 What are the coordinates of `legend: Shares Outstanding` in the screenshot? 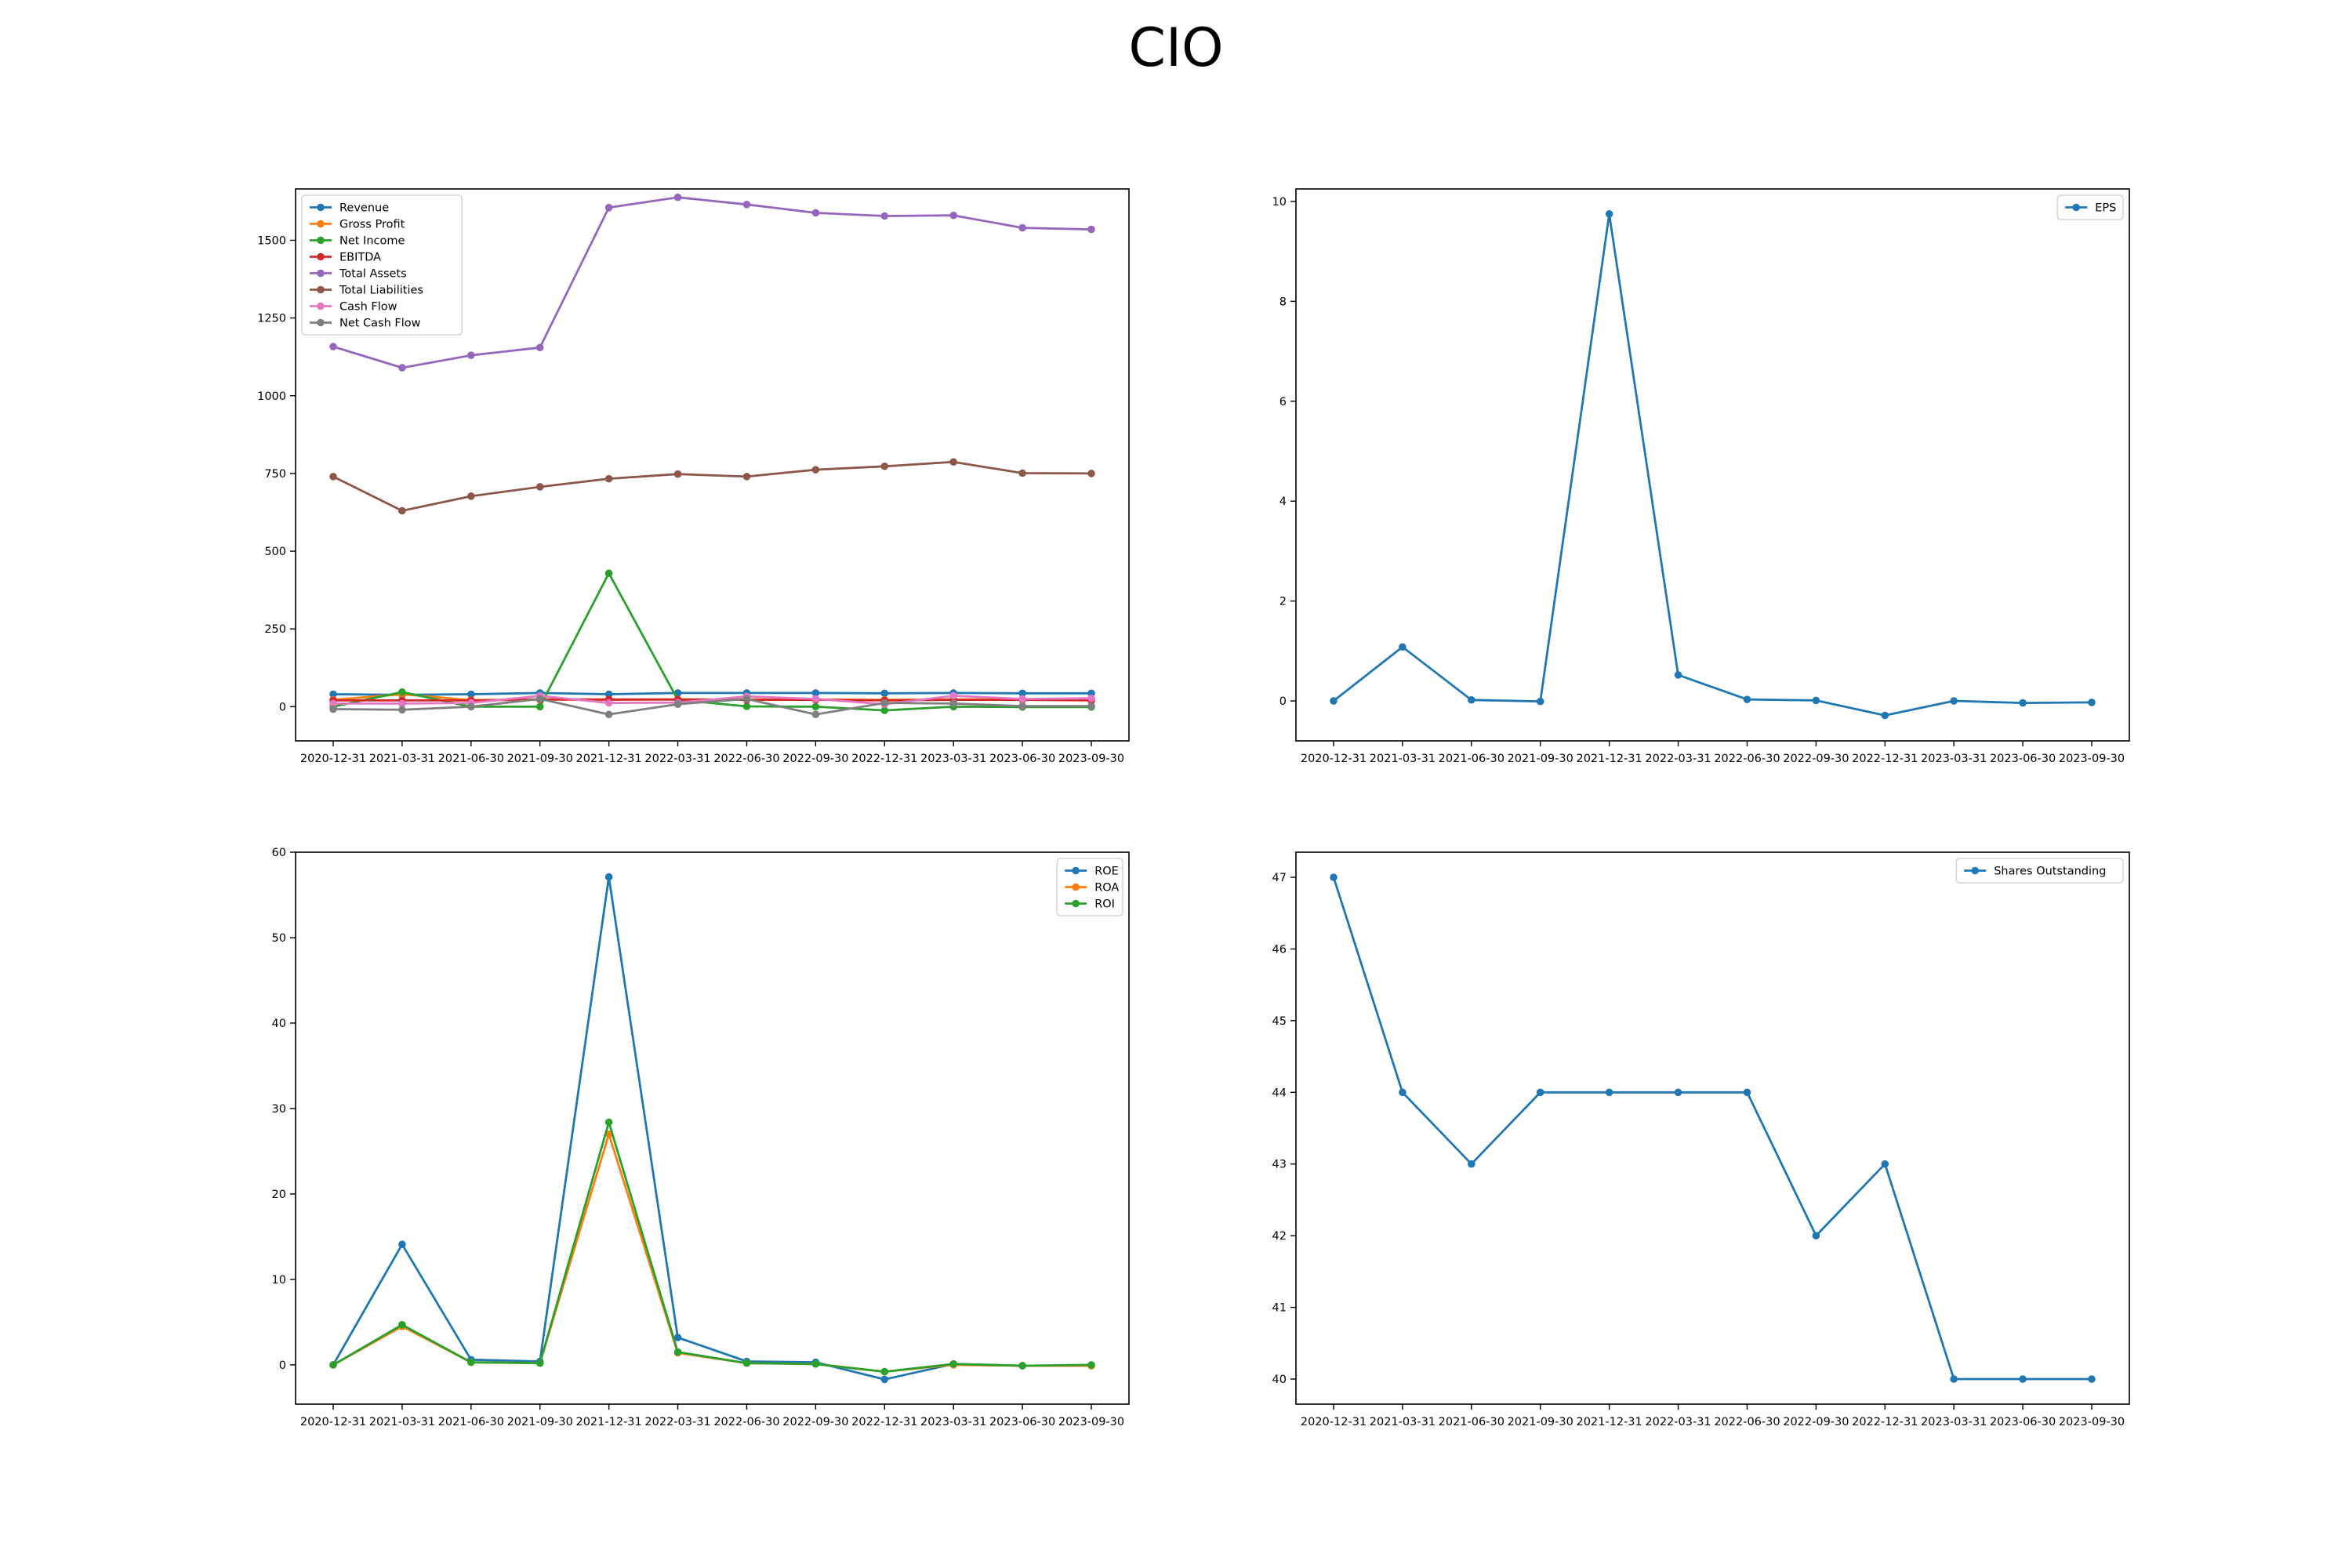 It's located at (2039, 871).